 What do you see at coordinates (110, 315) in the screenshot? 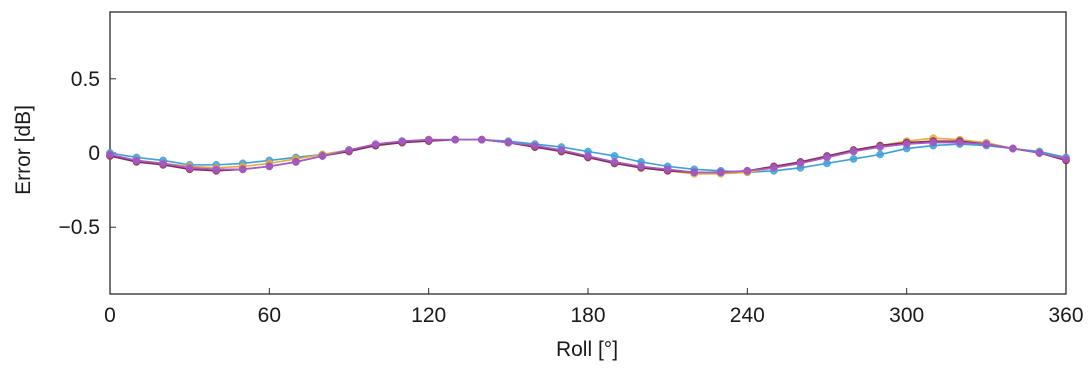
I see `x-tick-label: 0` at bounding box center [110, 315].